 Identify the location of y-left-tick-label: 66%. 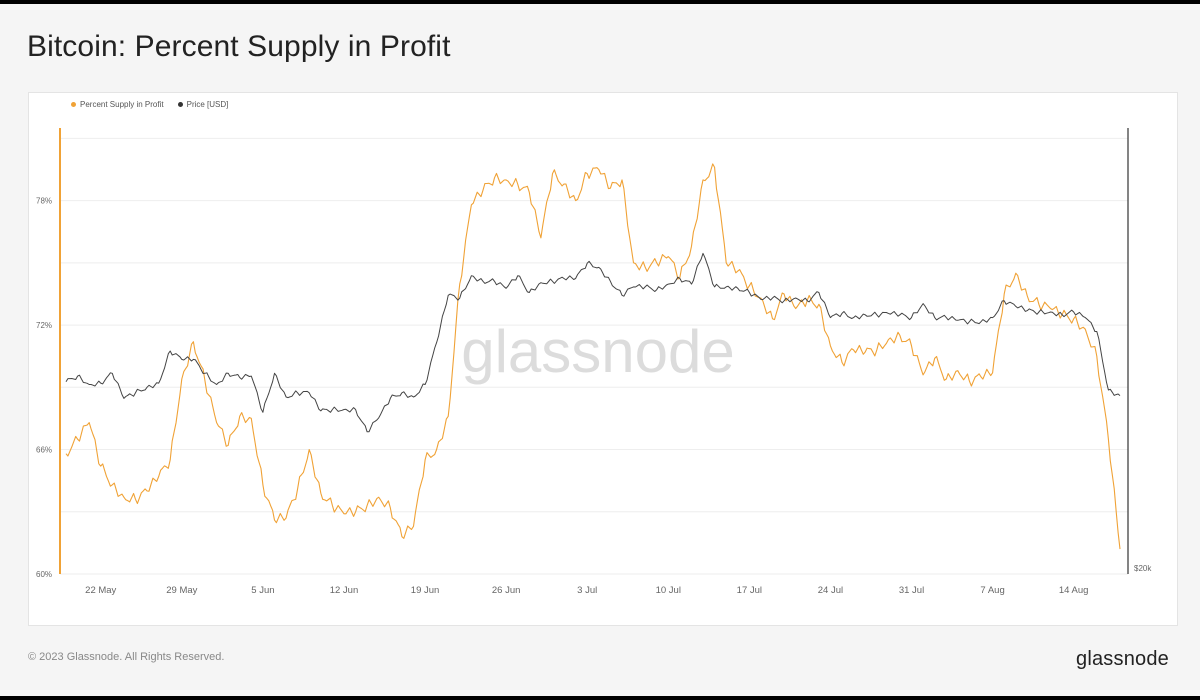
(44, 450).